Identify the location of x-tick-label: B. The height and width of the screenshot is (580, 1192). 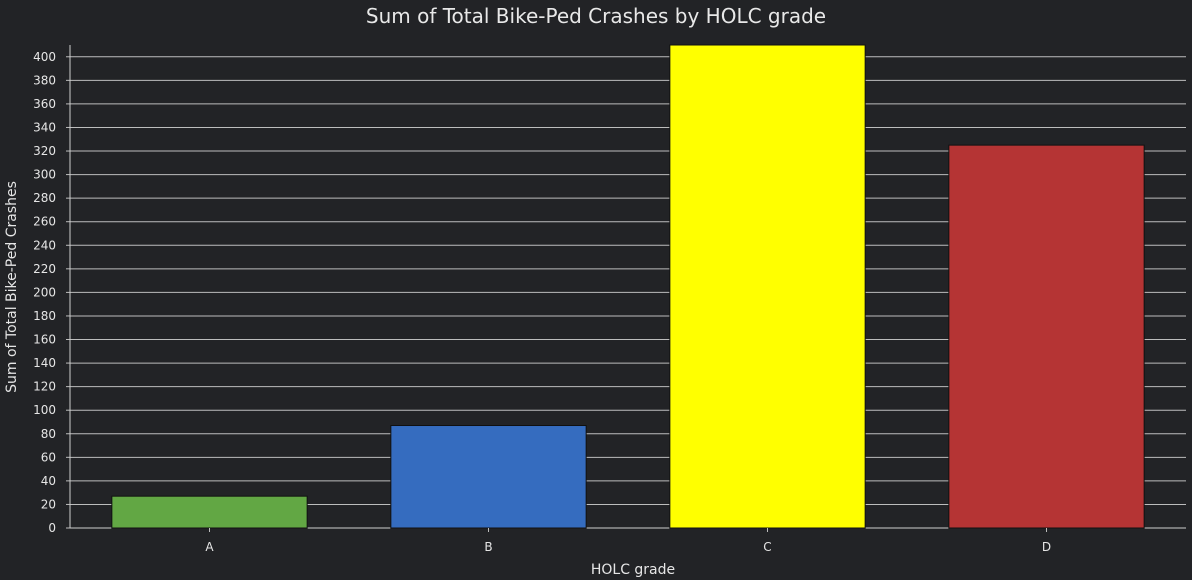
(488, 547).